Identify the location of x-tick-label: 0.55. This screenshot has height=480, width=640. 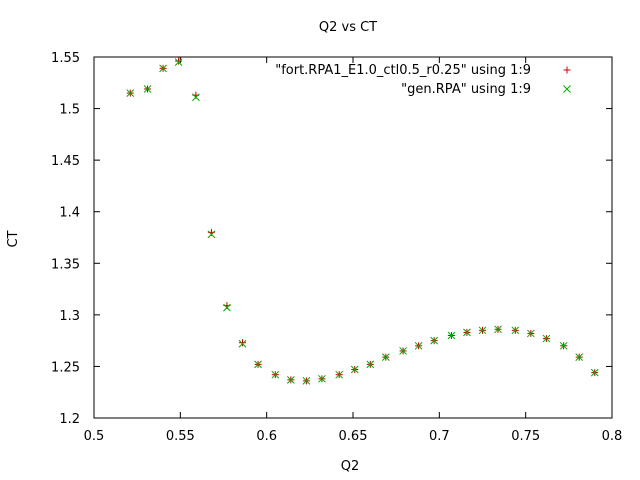
(180, 436).